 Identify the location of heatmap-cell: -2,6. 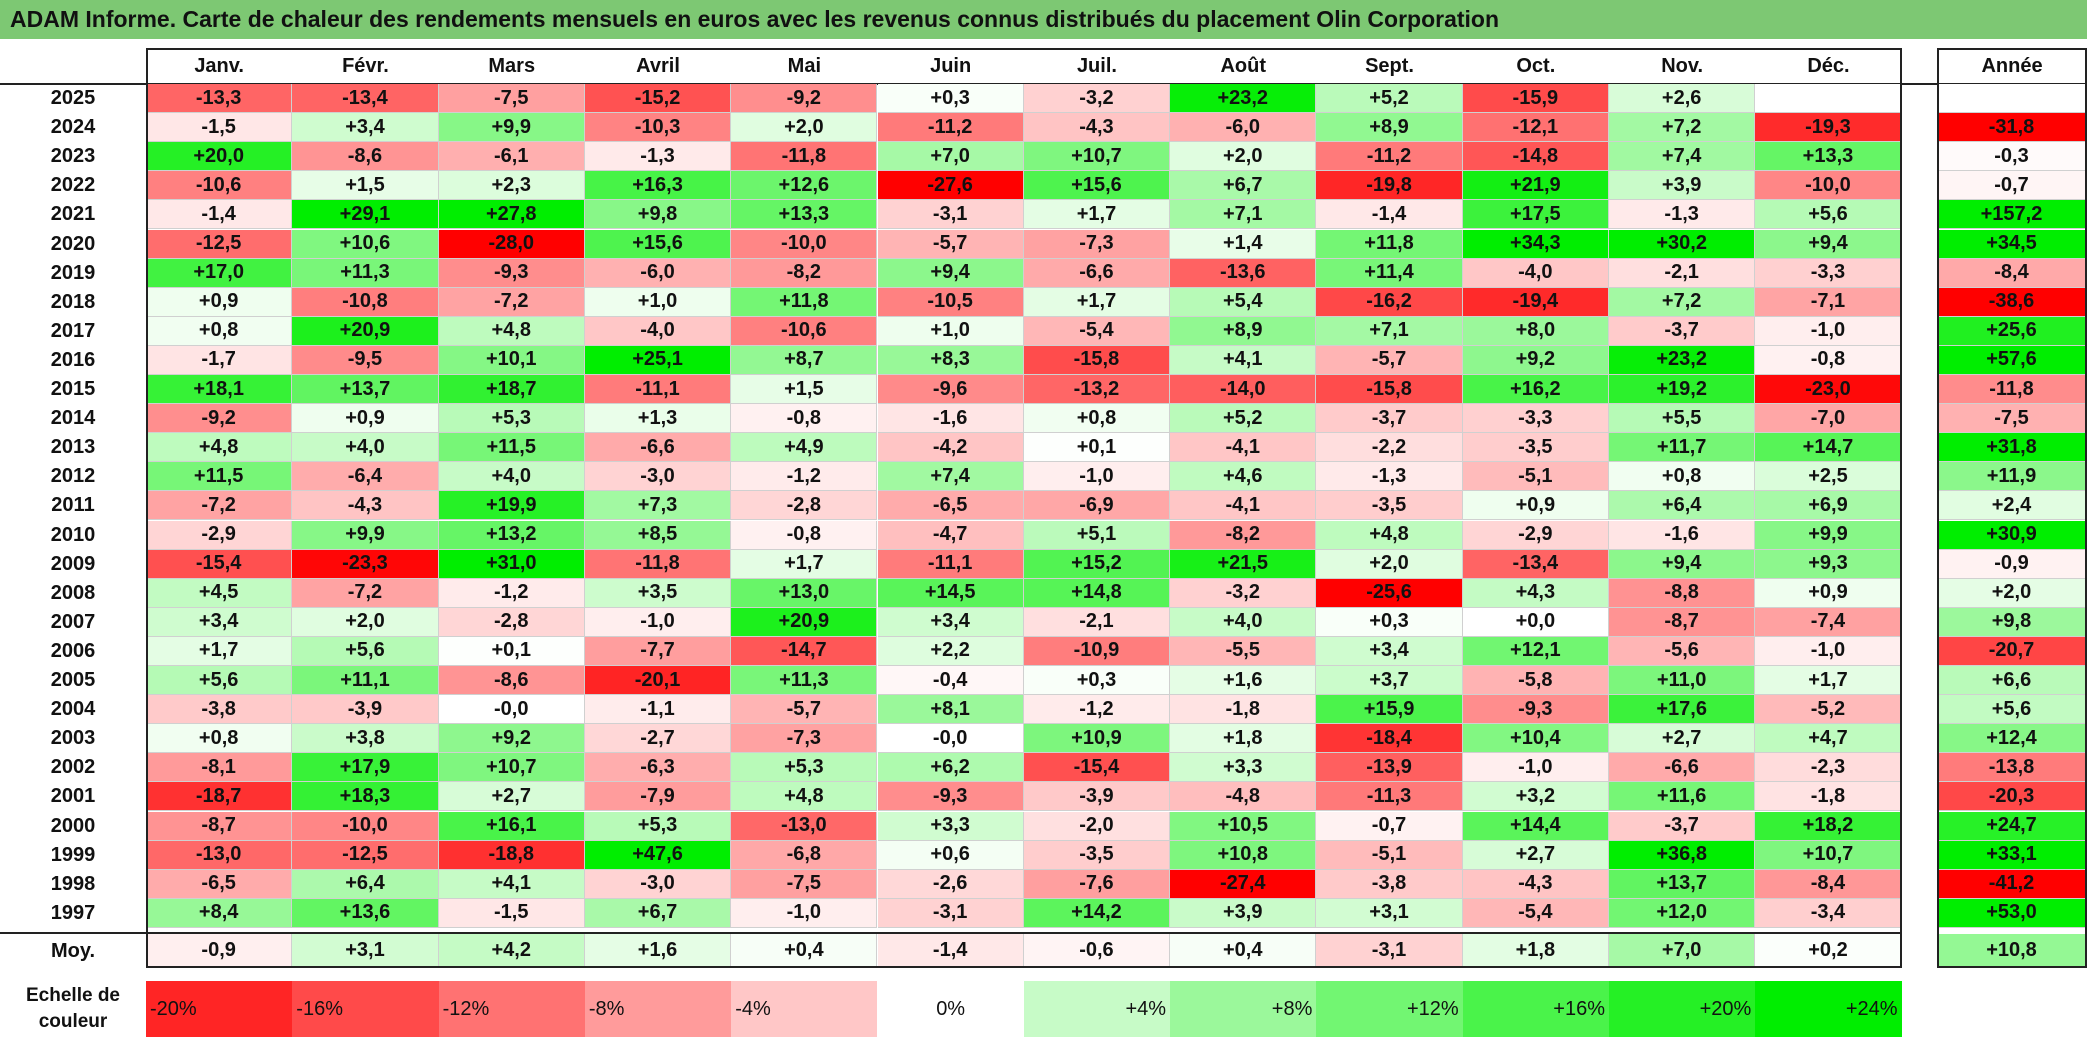
(950, 884).